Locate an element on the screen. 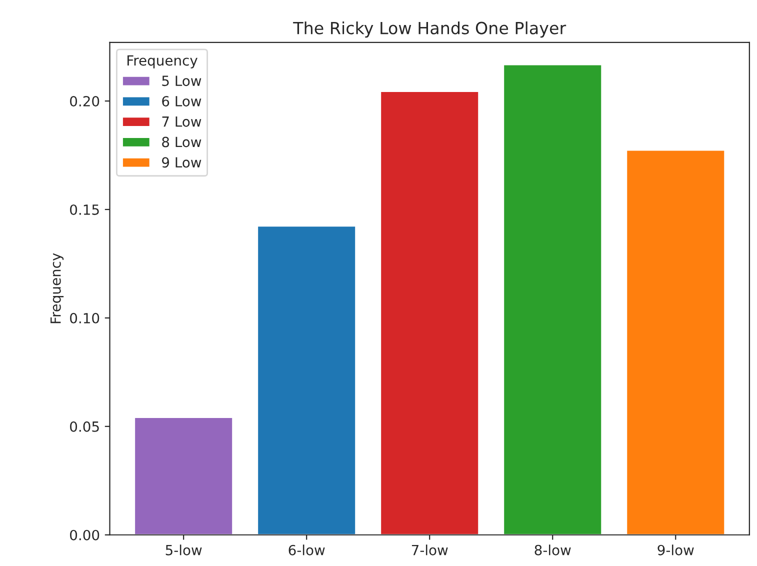  x-tick-label: 9-low is located at coordinates (676, 550).